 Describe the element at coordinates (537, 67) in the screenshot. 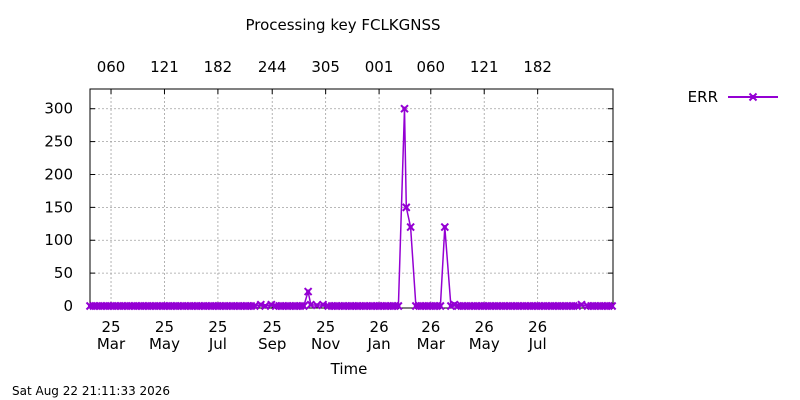

I see `x-top-tick-label: 182` at that location.